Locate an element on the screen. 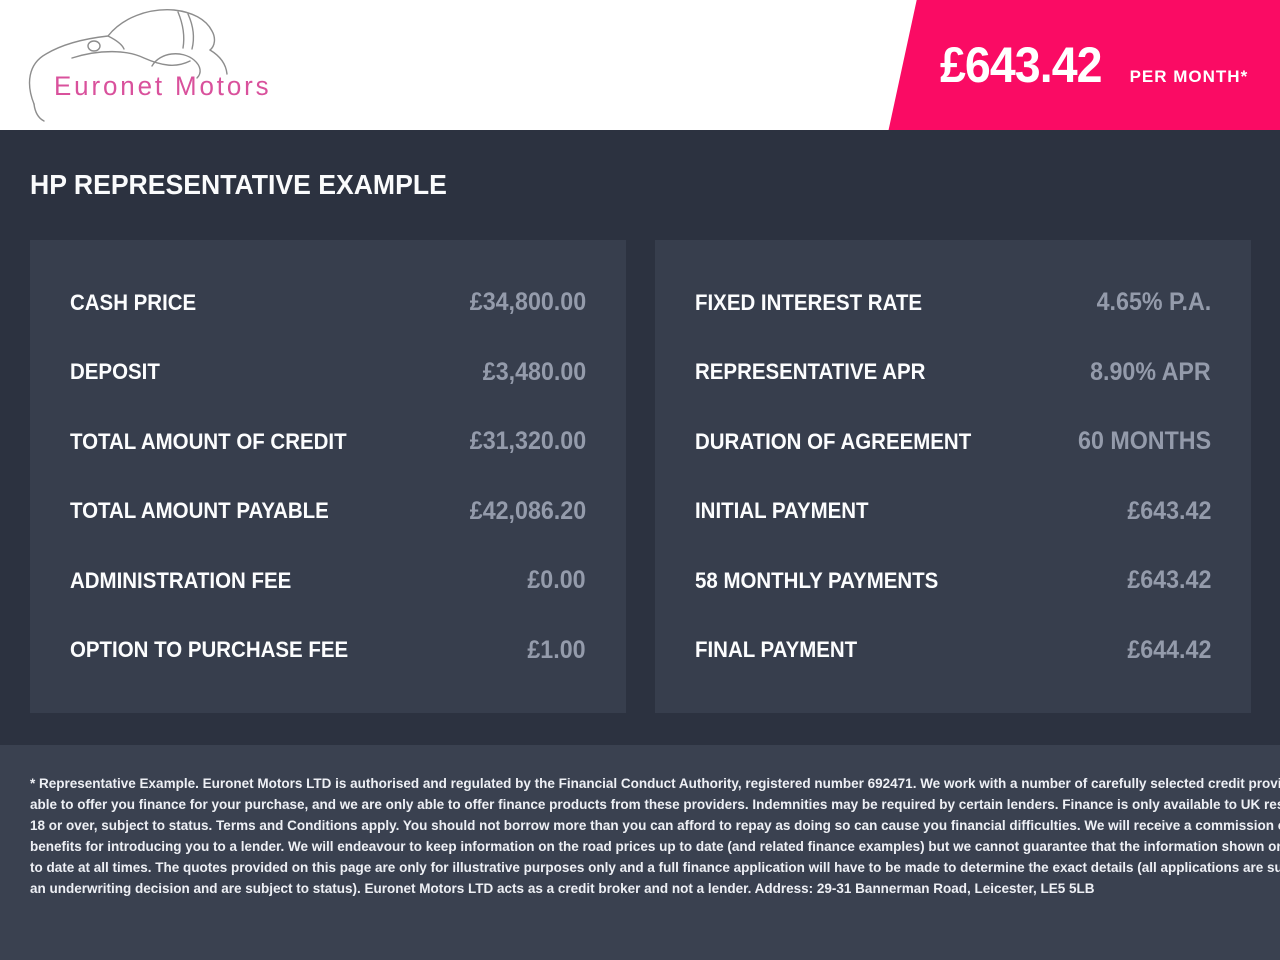  table-row: 58 MONTHLY PAYMENTS £643.42 is located at coordinates (953, 581).